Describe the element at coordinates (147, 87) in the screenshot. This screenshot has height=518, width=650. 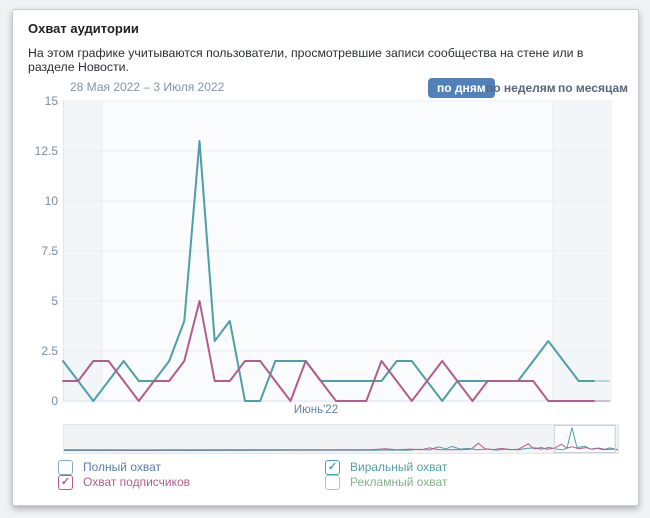
I see `date-range-label: 28 Мая 2022 – 3 Июля 2022` at that location.